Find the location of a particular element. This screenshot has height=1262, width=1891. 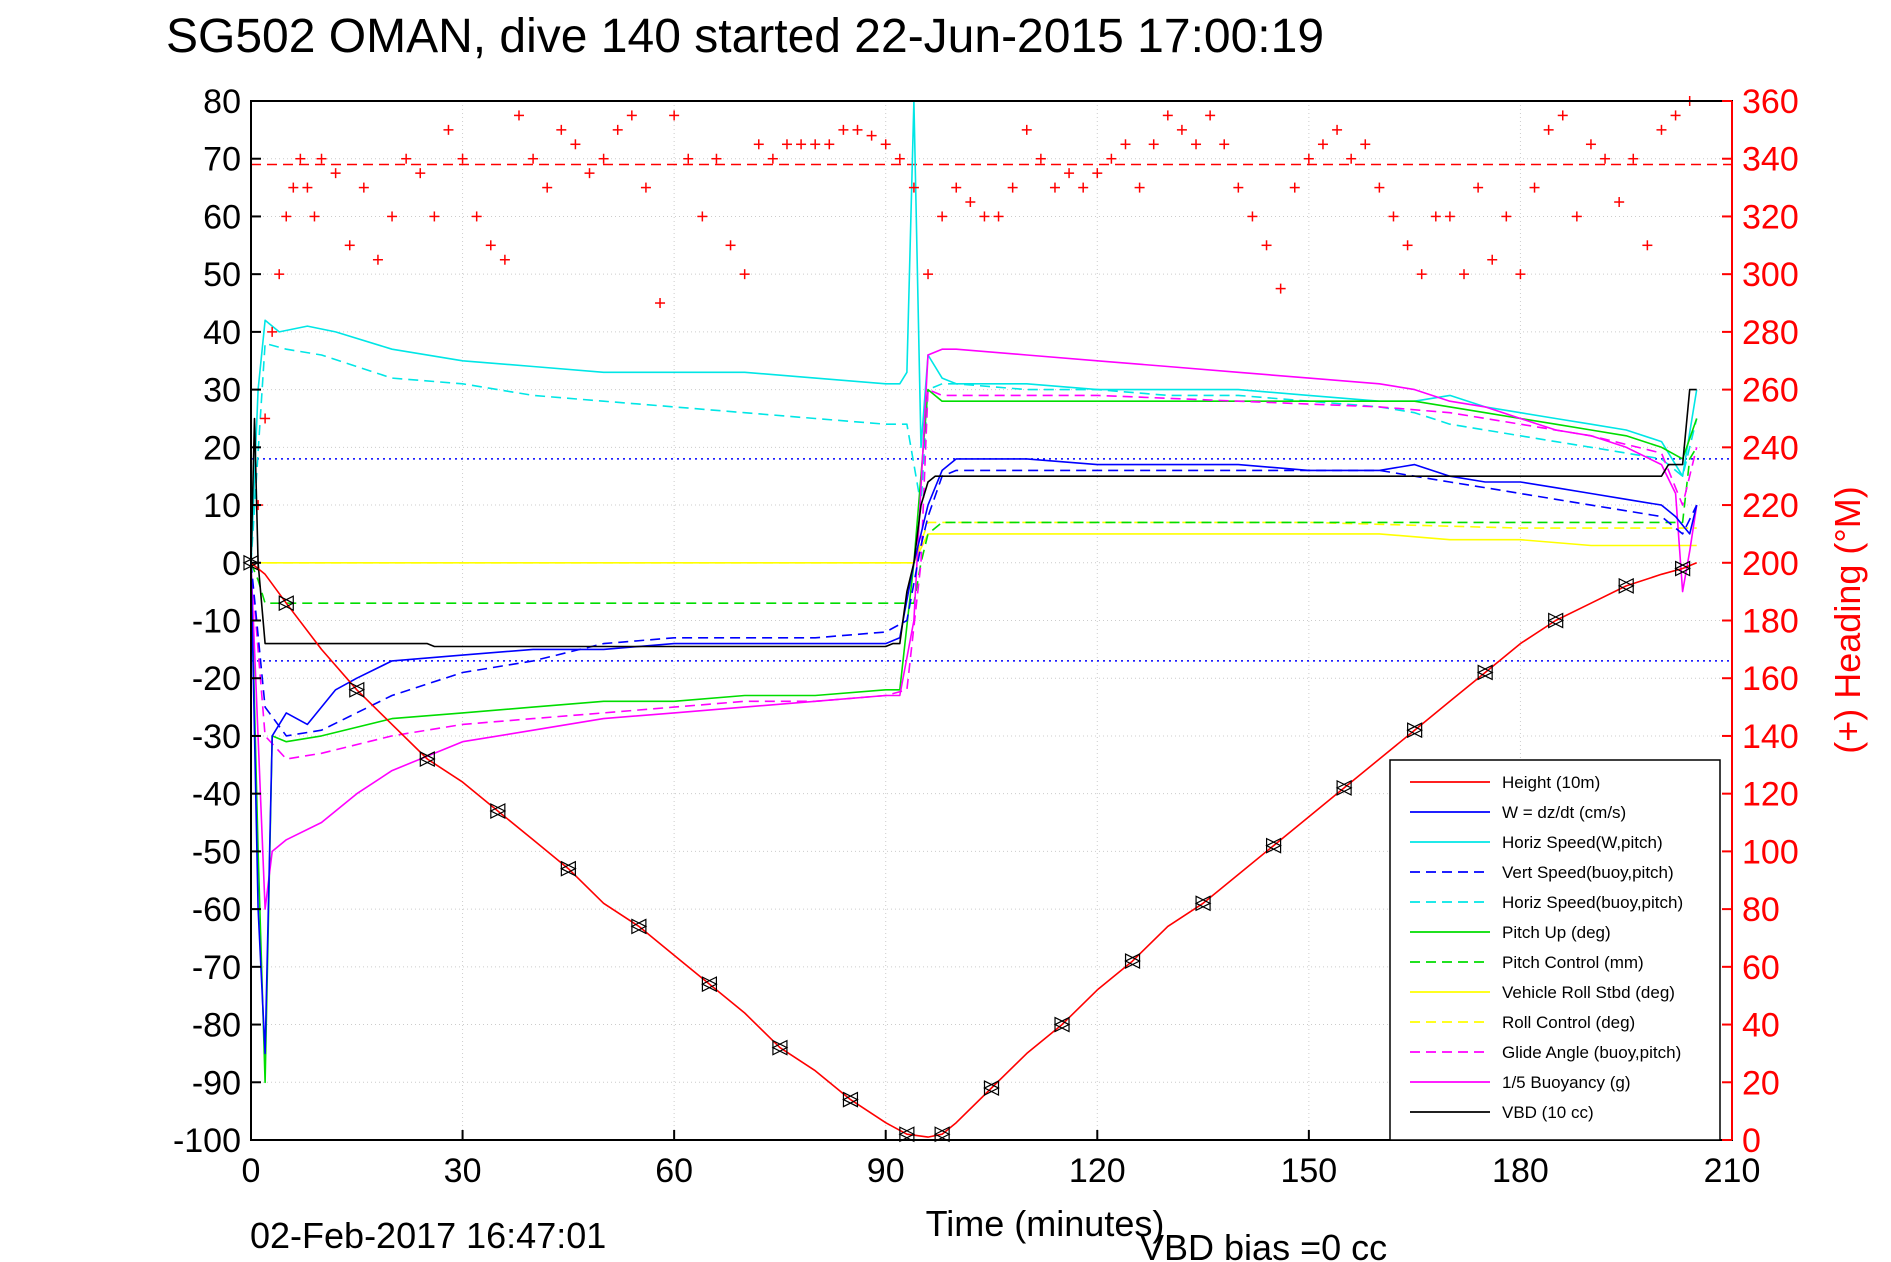

right-tick-label: 360 is located at coordinates (1770, 102).